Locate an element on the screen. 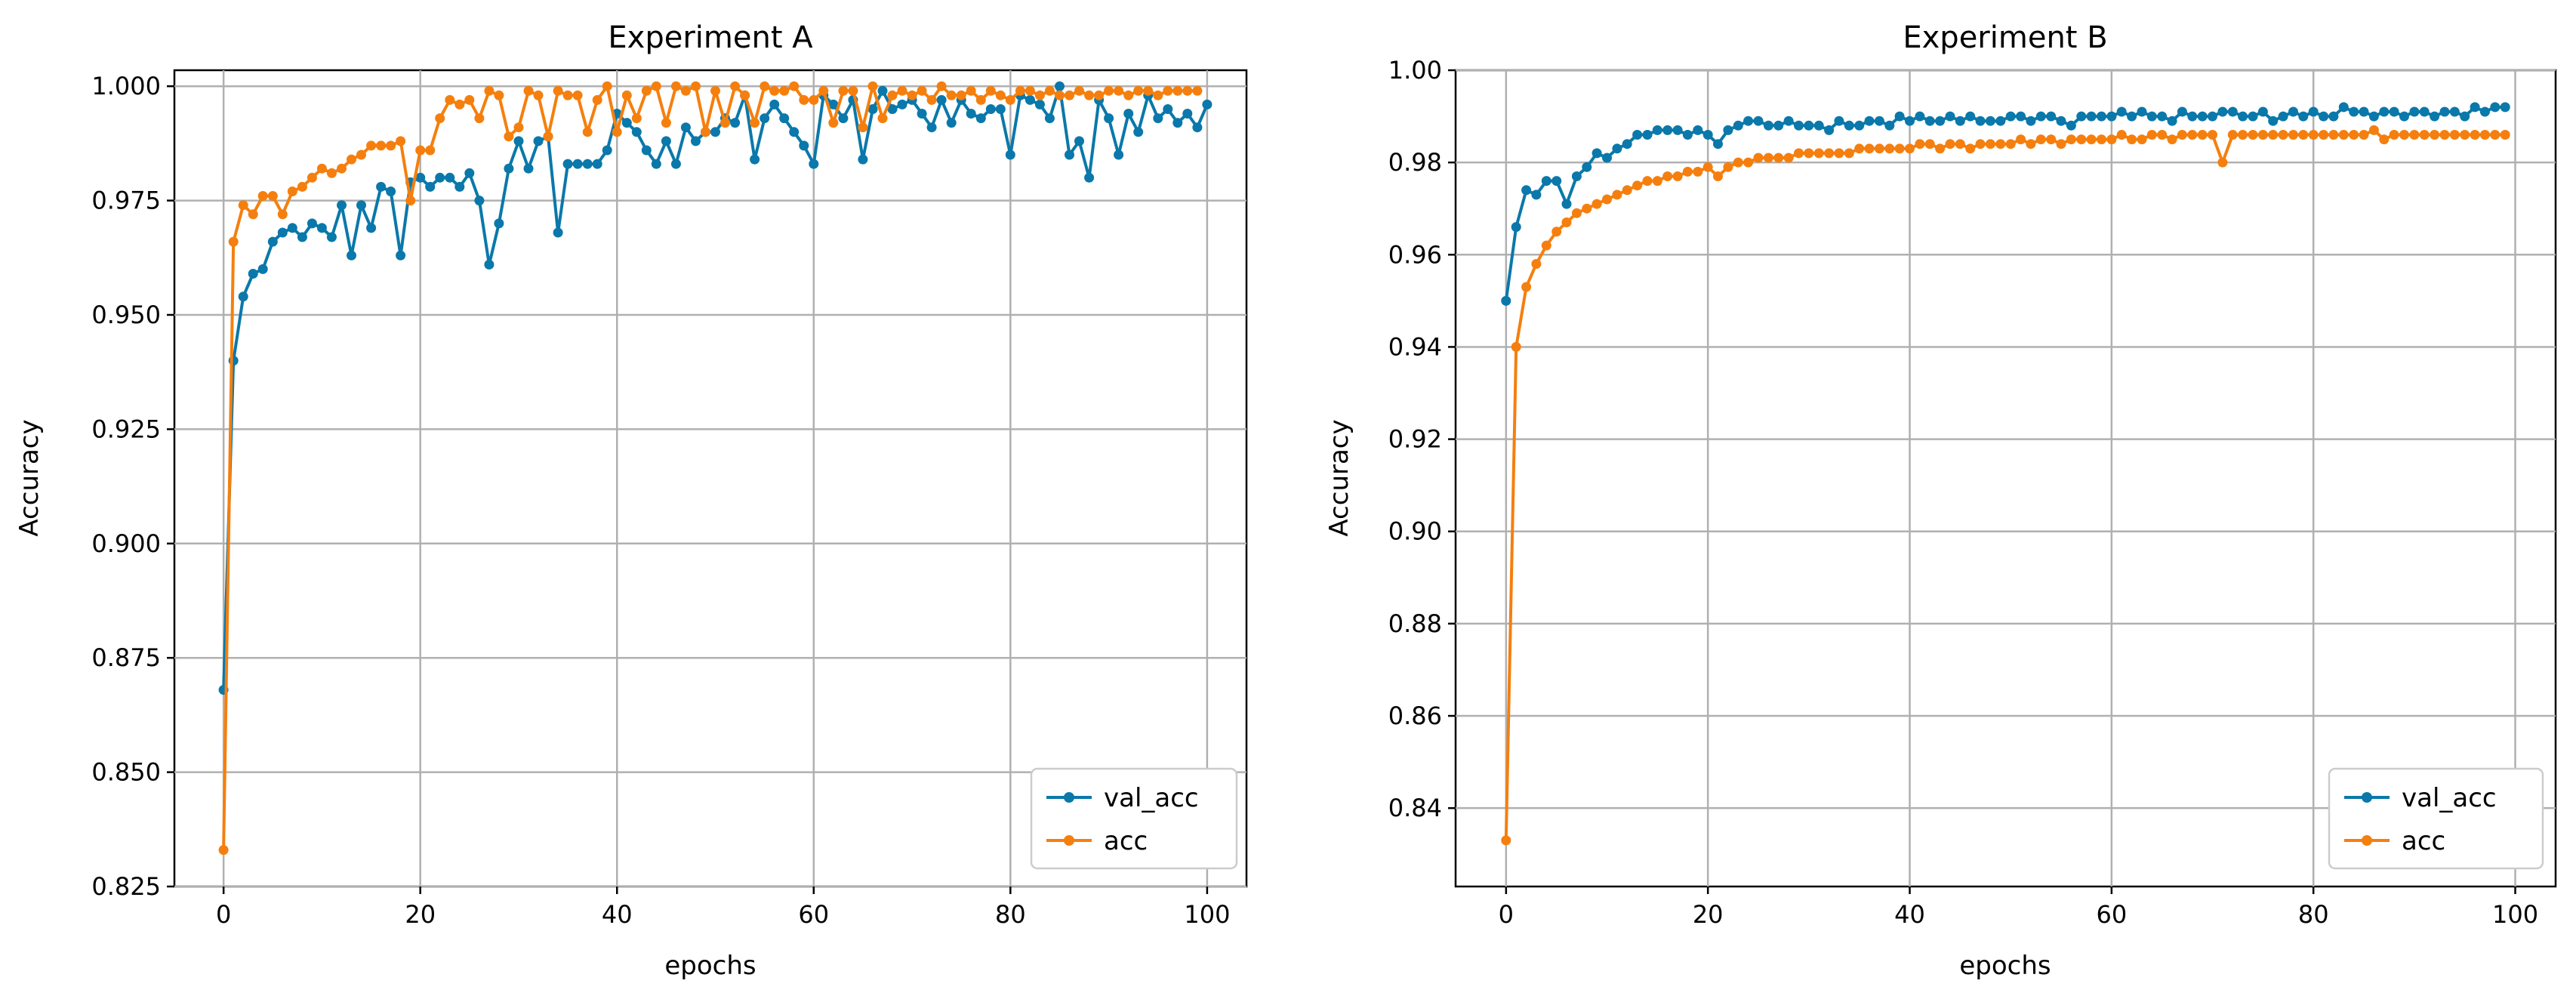  y-tick-label: 0.900 is located at coordinates (126, 543).